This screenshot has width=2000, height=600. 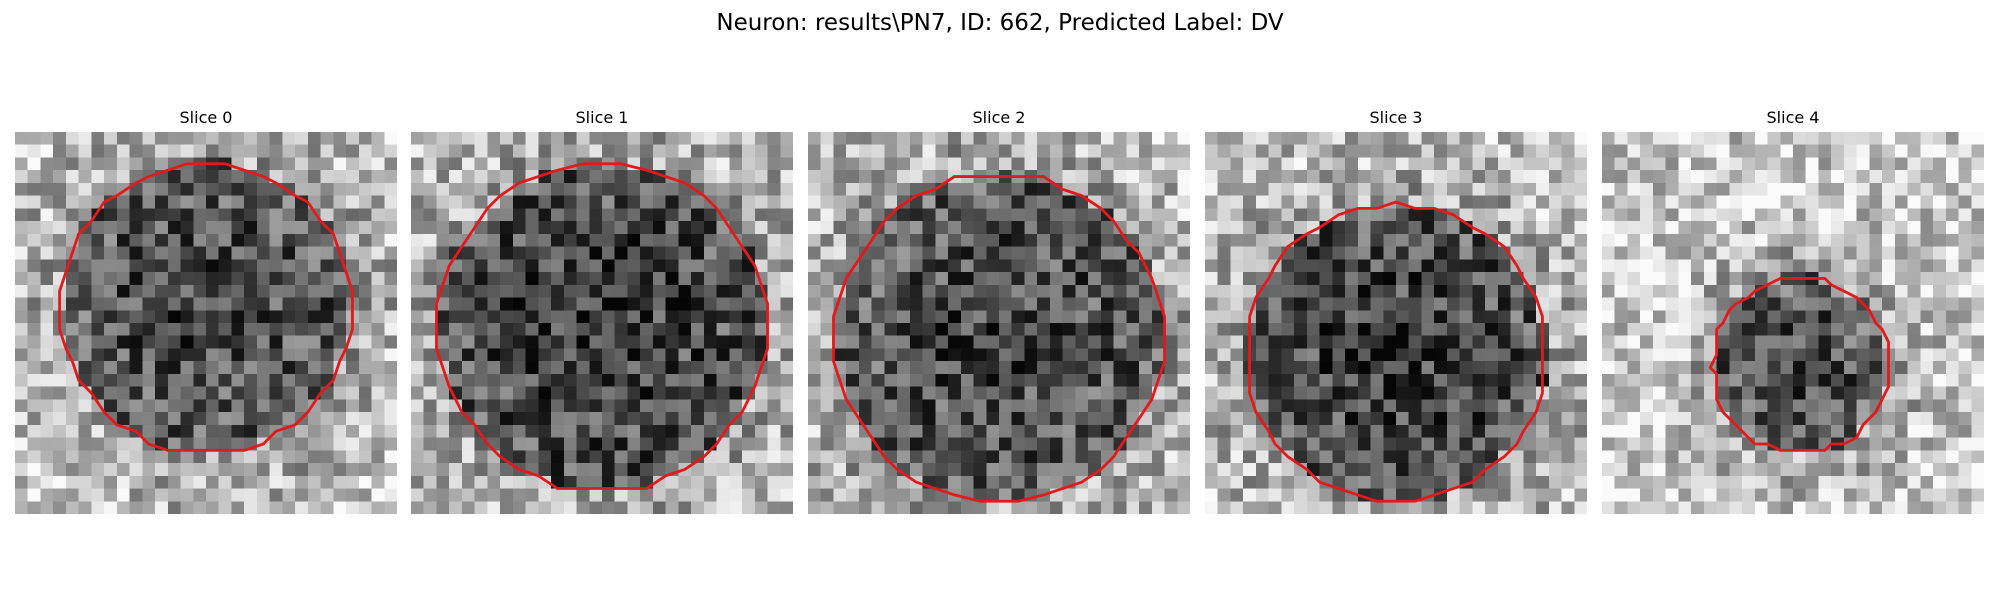 I want to click on slice-title-0: Slice 0, so click(x=206, y=119).